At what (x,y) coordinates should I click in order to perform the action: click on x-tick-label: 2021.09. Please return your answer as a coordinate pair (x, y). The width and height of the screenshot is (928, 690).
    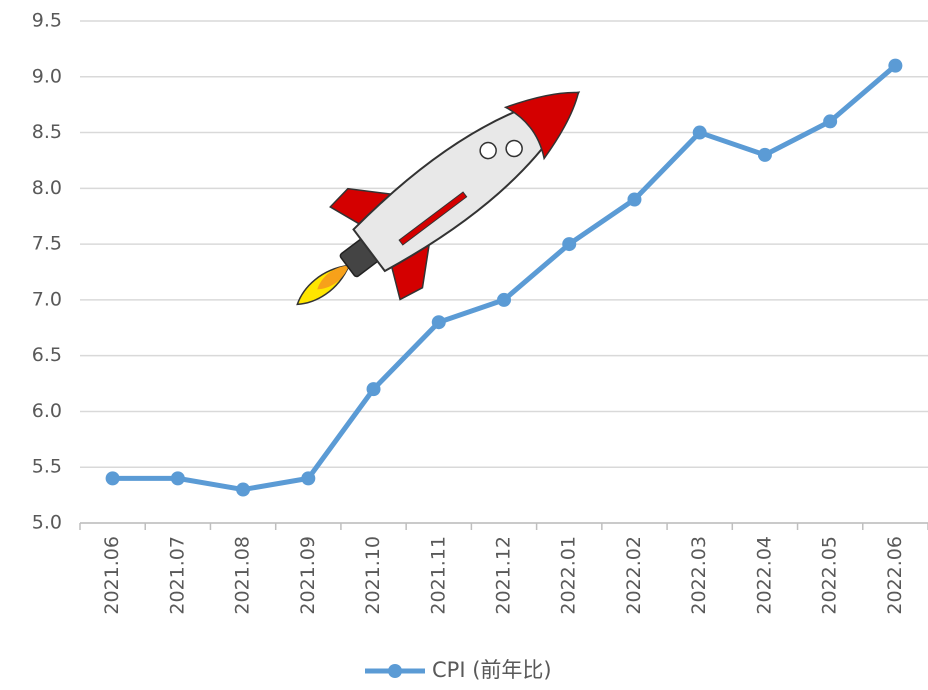
    Looking at the image, I should click on (308, 575).